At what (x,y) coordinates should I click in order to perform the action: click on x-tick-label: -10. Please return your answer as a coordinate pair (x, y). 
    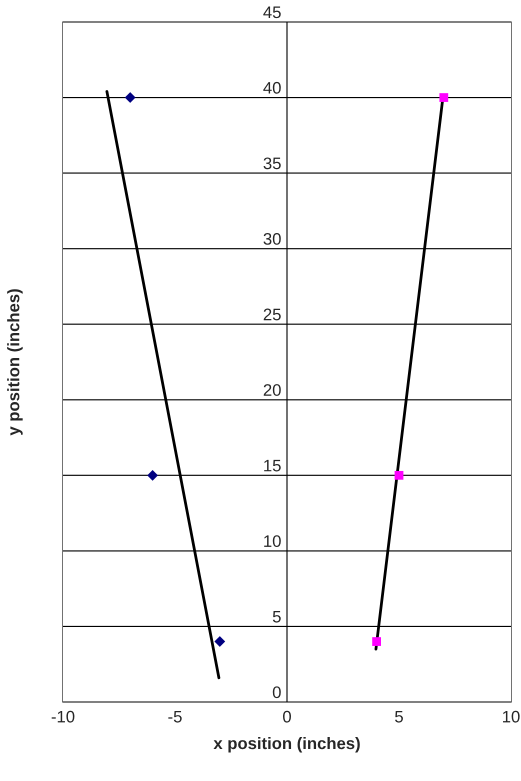
    Looking at the image, I should click on (63, 716).